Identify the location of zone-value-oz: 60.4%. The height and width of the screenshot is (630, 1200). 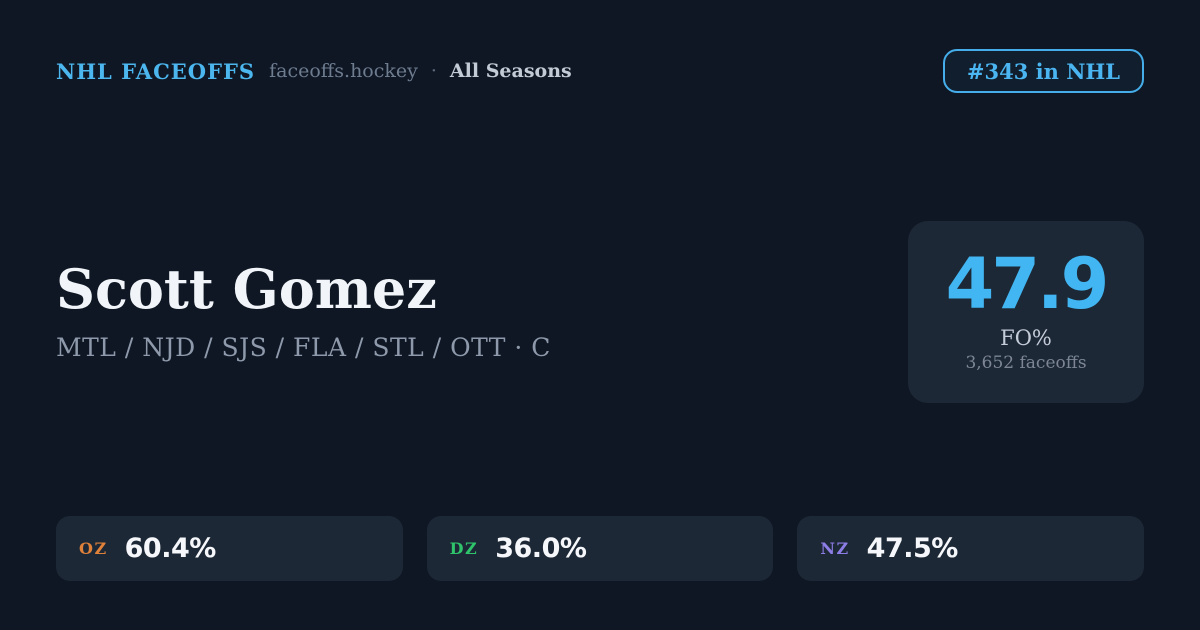
(170, 548).